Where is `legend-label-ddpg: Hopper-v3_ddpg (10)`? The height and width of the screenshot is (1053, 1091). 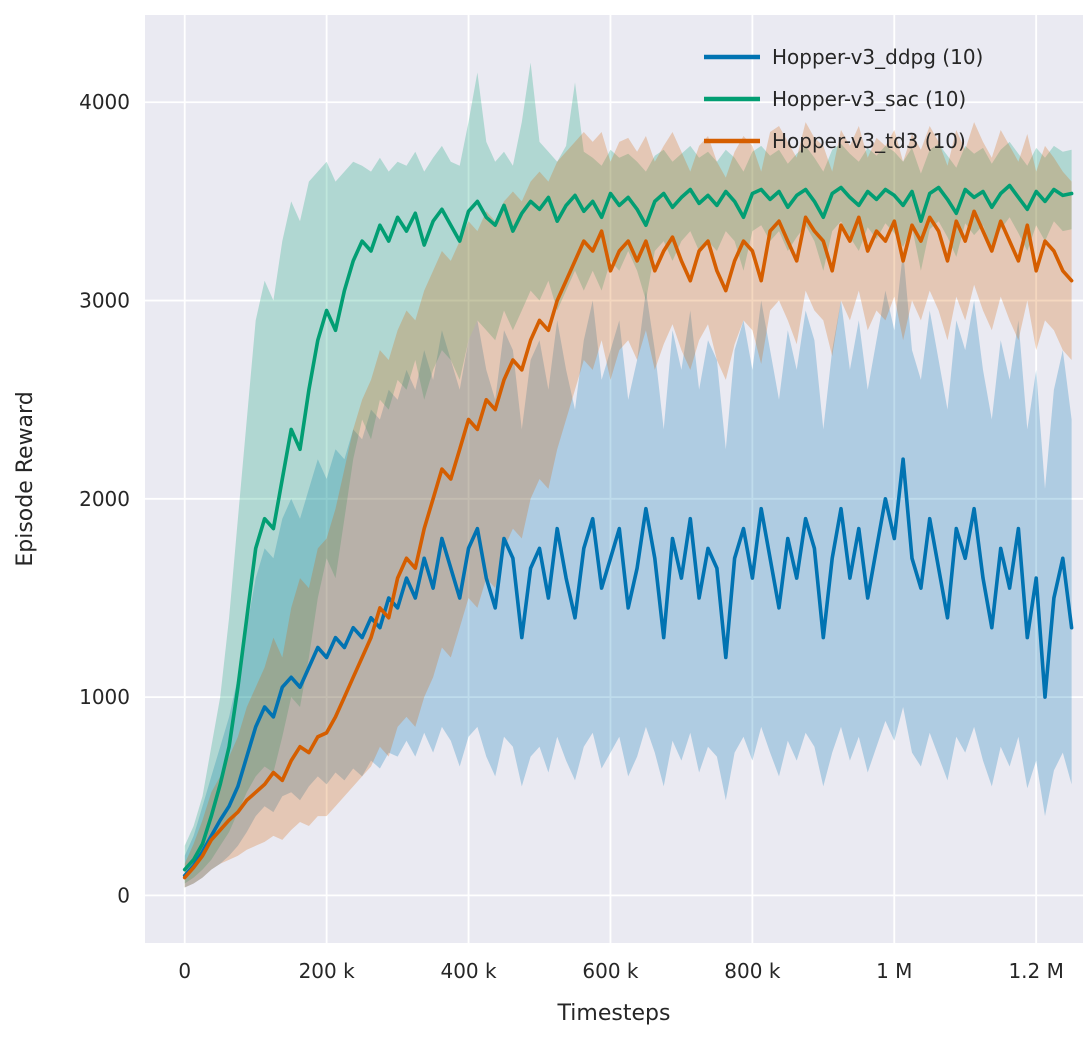
legend-label-ddpg: Hopper-v3_ddpg (10) is located at coordinates (877, 57).